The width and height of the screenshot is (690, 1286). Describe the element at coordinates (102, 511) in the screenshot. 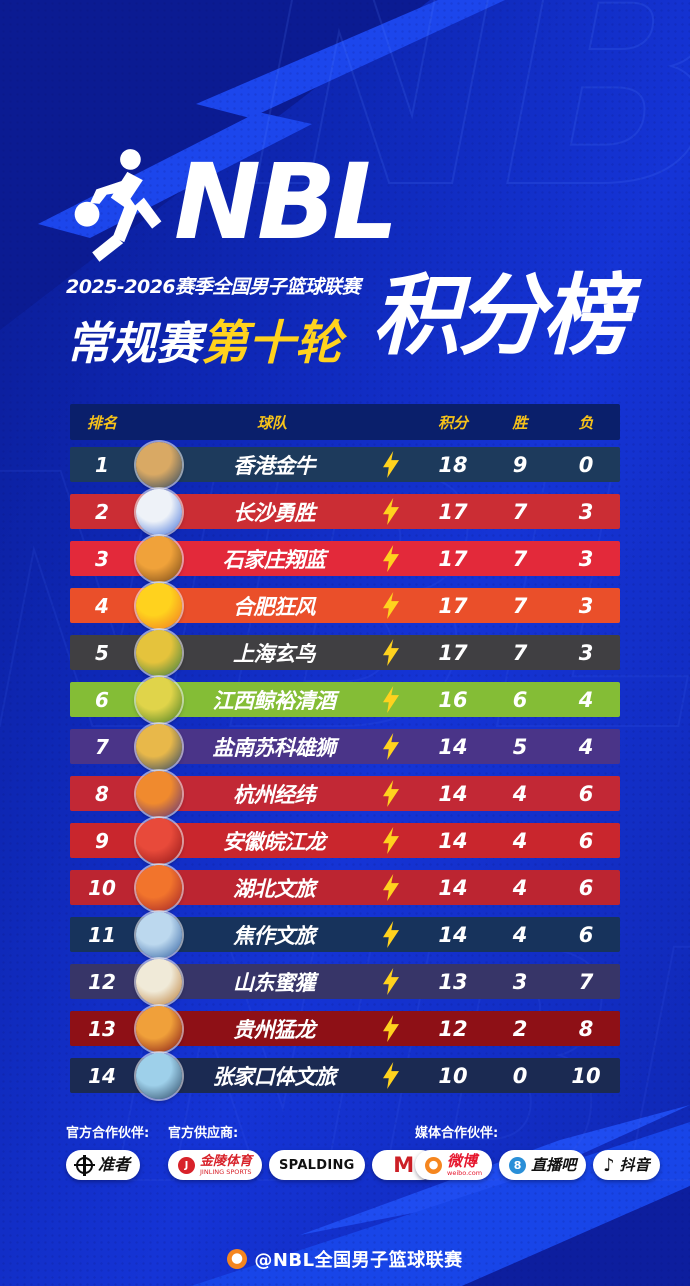

I see `rank: 2` at that location.